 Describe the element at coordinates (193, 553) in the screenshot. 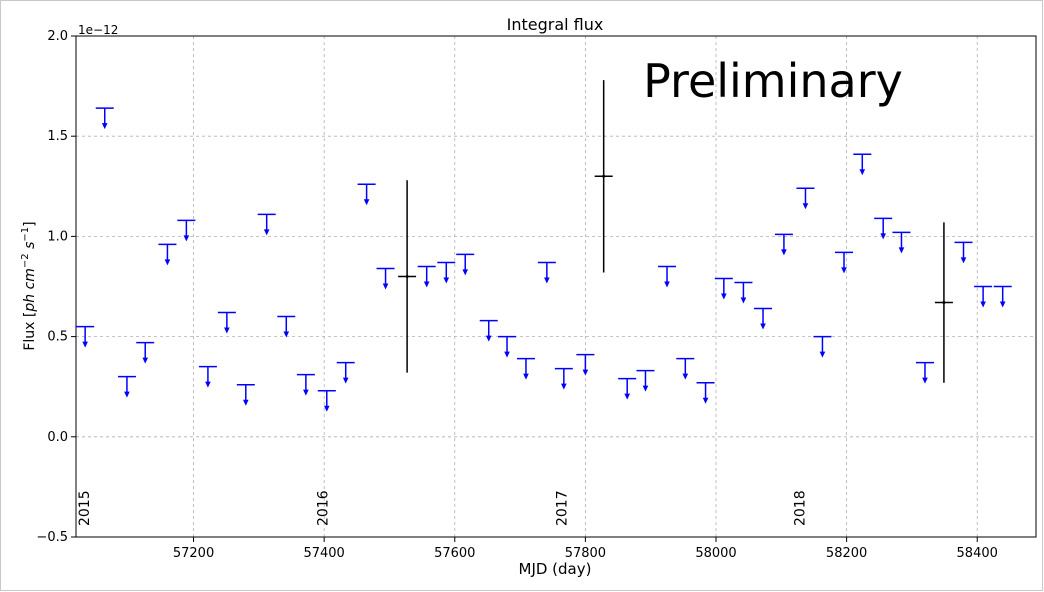

I see `x-tick-label: 57200` at that location.